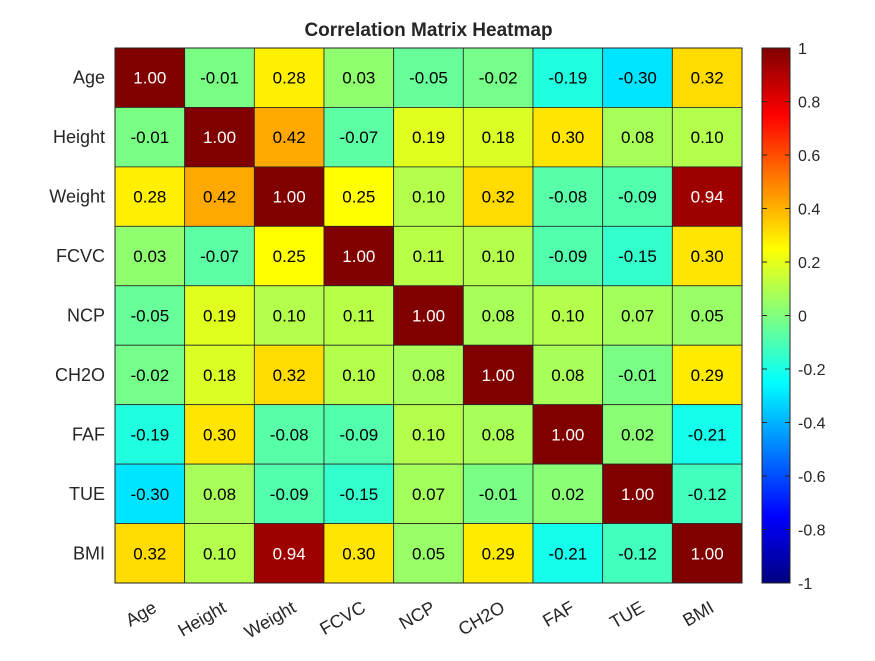 The height and width of the screenshot is (661, 875). What do you see at coordinates (358, 494) in the screenshot?
I see `cell-value-label: -0.15` at bounding box center [358, 494].